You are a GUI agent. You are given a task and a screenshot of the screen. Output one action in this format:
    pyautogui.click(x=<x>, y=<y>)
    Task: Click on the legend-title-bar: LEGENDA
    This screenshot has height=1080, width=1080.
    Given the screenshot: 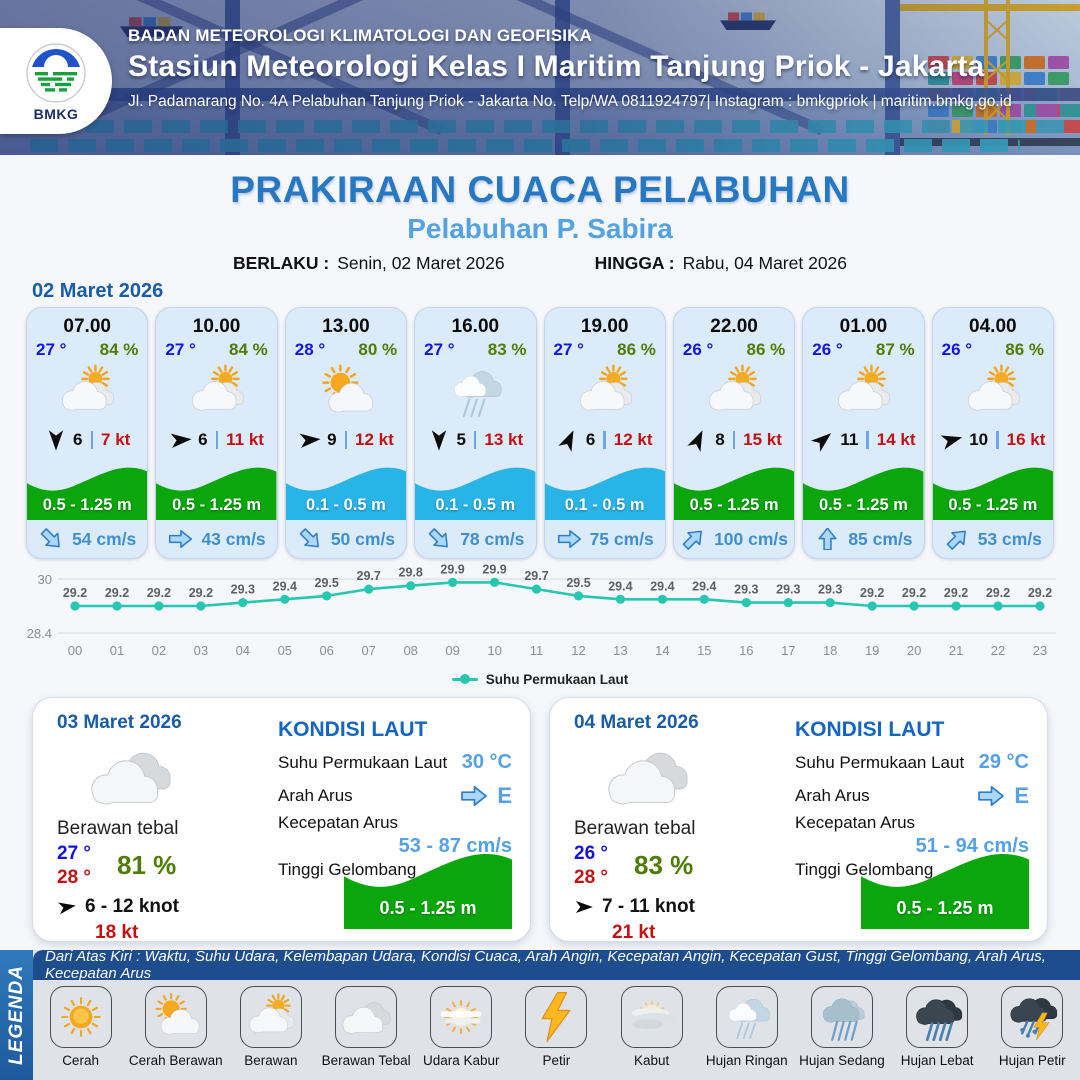 What is the action you would take?
    pyautogui.click(x=16, y=1015)
    